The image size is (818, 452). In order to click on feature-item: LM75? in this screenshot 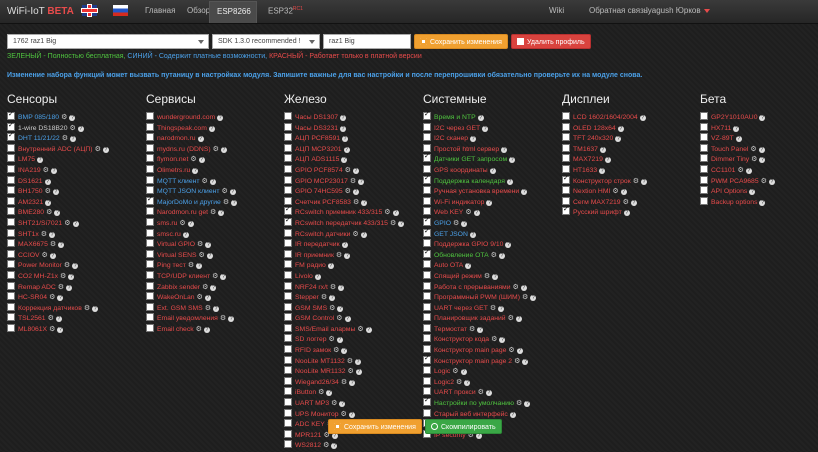, I will do `click(58, 159)`.